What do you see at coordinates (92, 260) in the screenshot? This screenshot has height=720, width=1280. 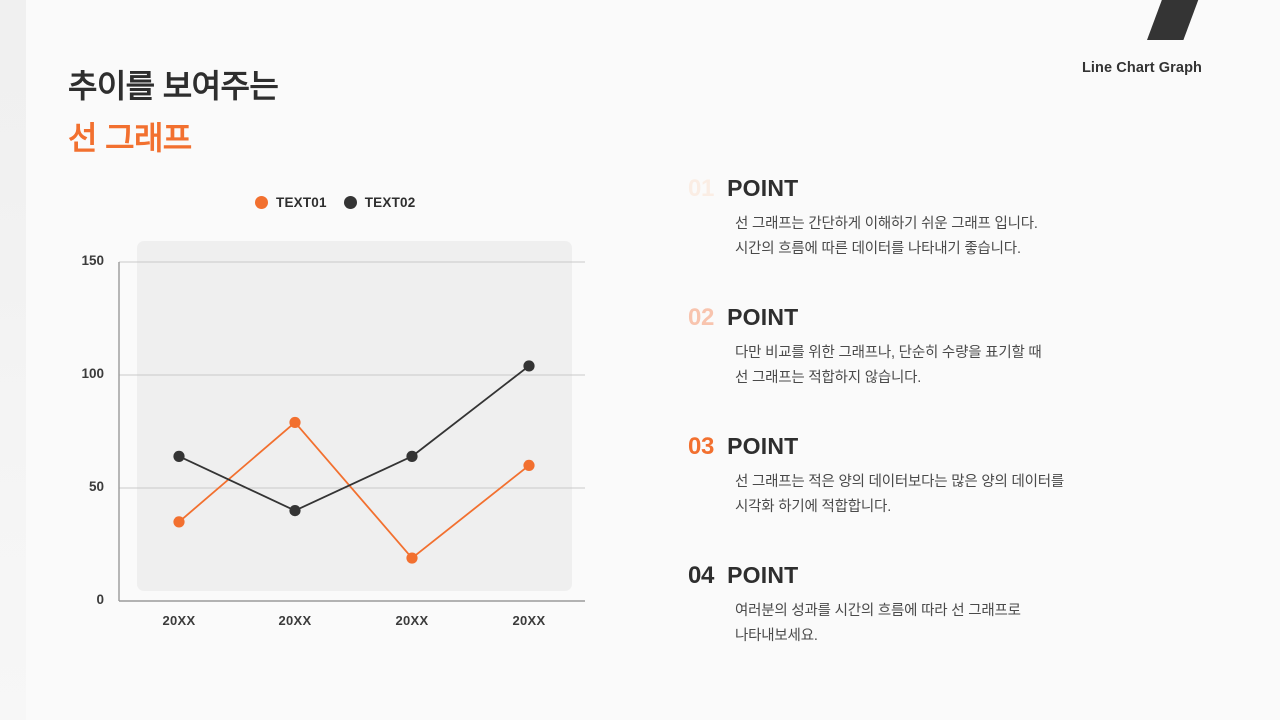 I see `y-axis-tick: 150` at bounding box center [92, 260].